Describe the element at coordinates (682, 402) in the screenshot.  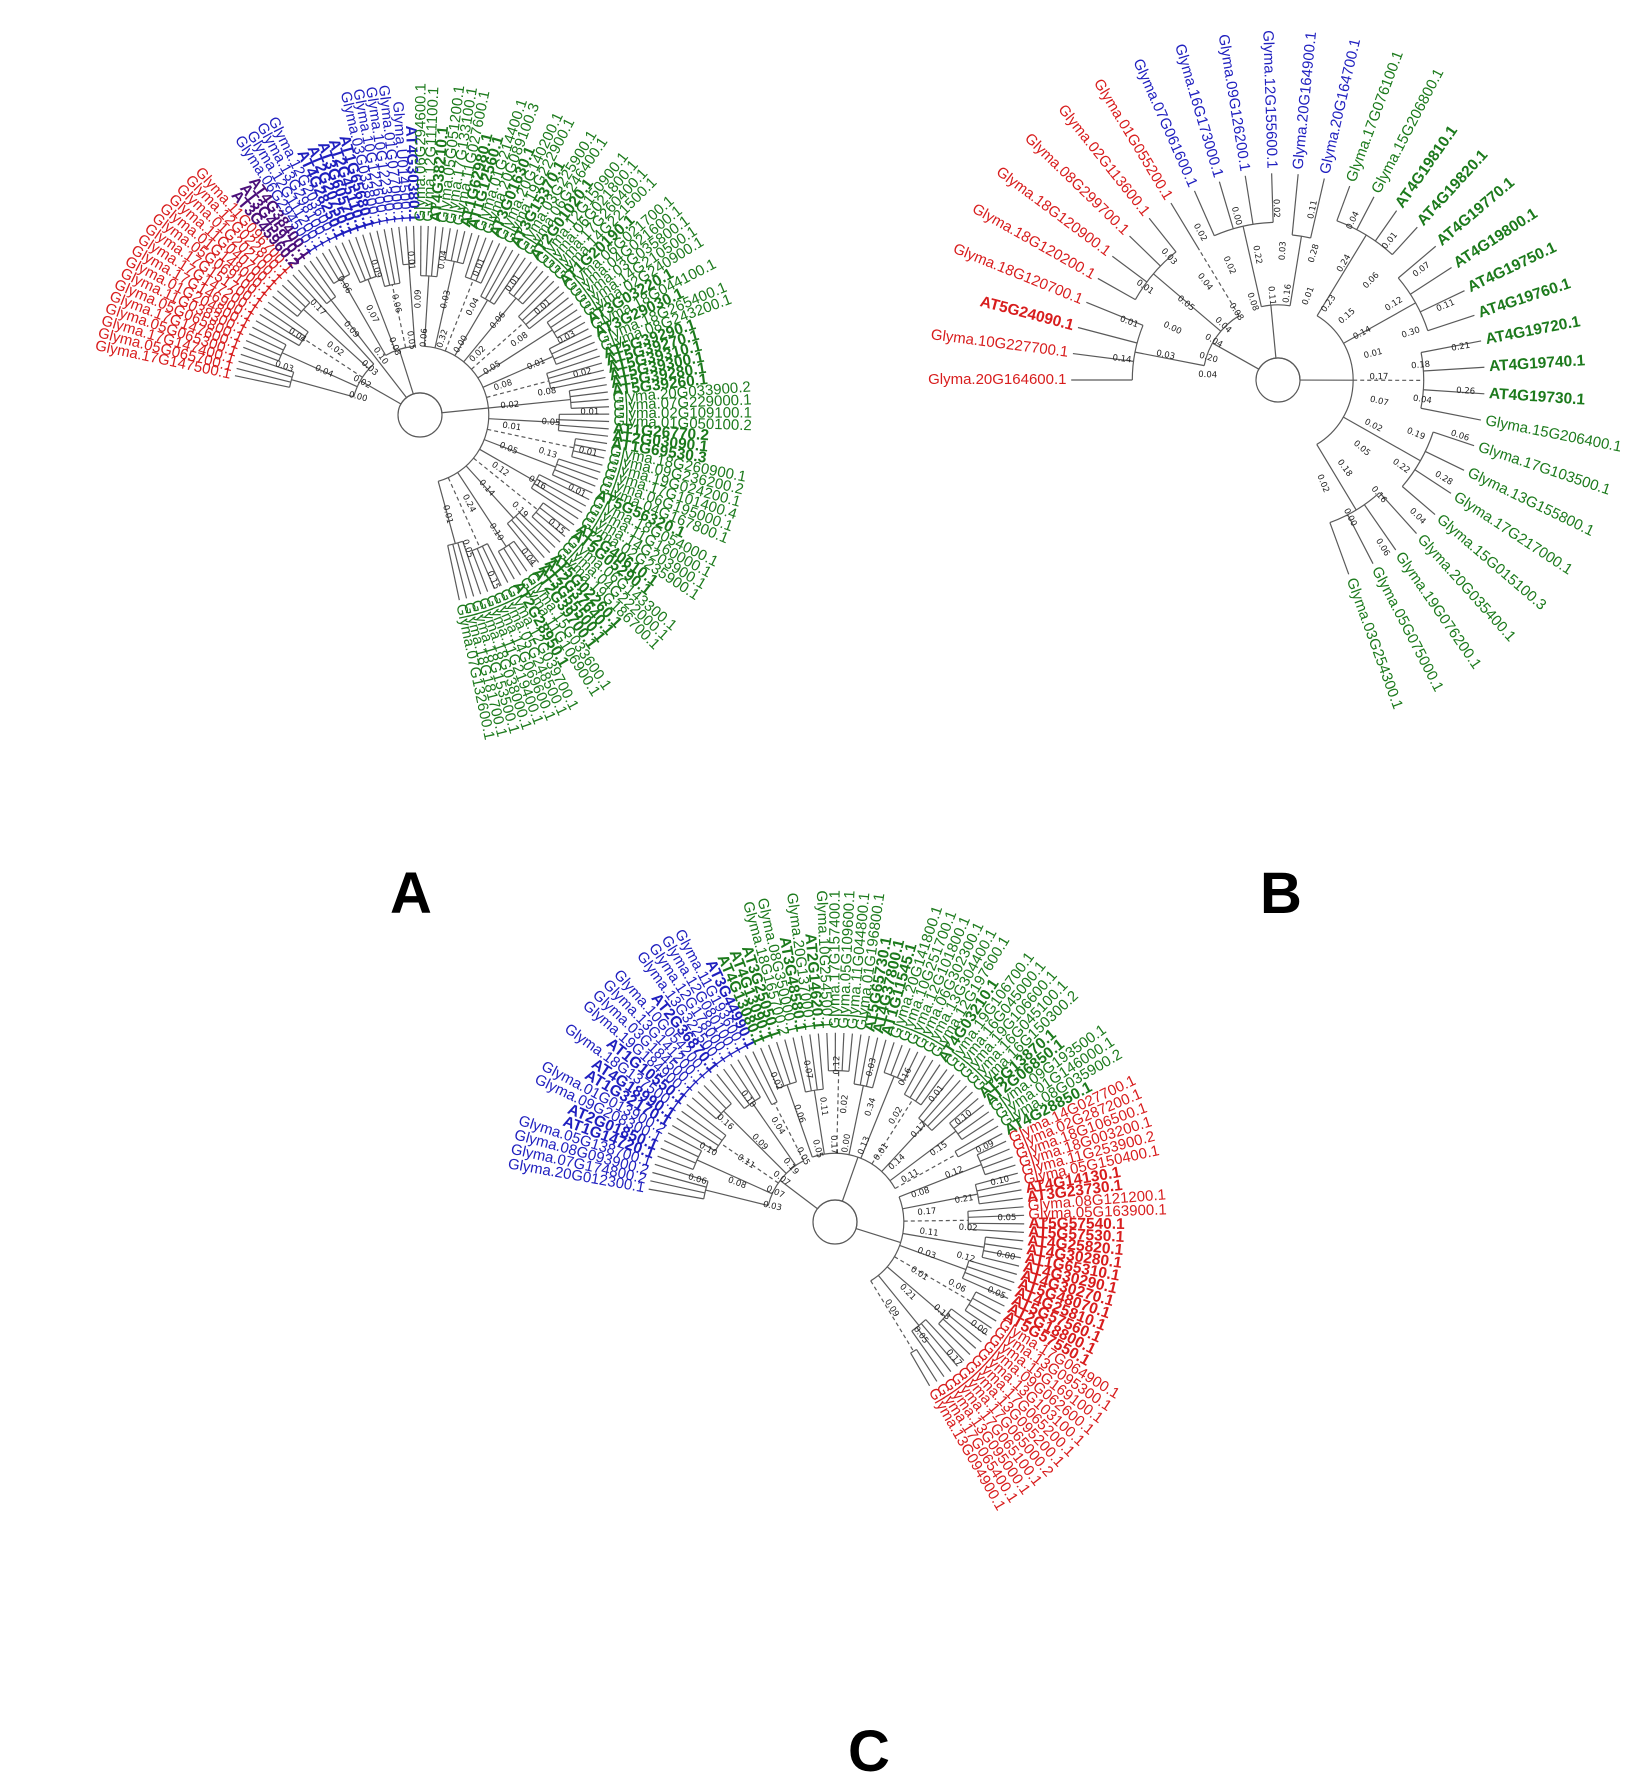
I see `leaf-label: Glyma.07G229000.1` at that location.